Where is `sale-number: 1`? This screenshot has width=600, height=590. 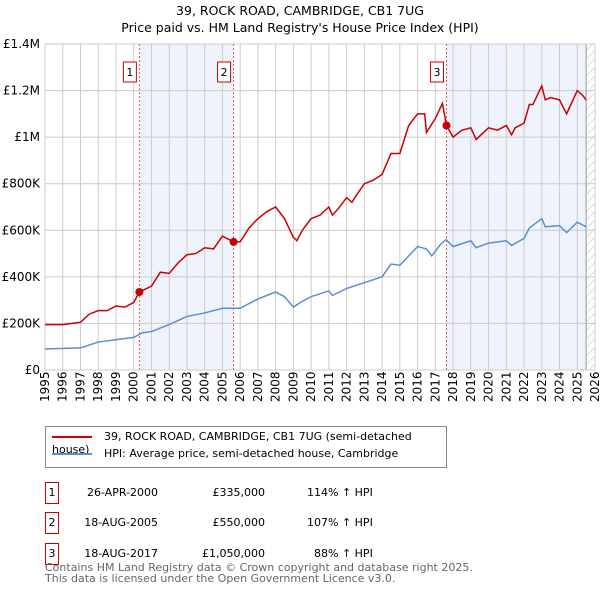 sale-number: 1 is located at coordinates (52, 493).